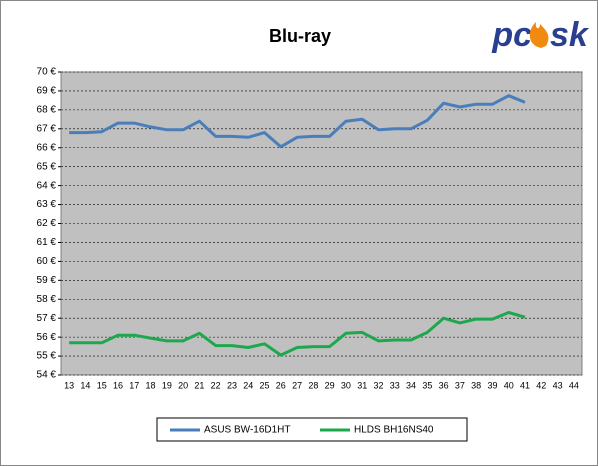 The image size is (598, 466). I want to click on x-tick-label: 30, so click(346, 385).